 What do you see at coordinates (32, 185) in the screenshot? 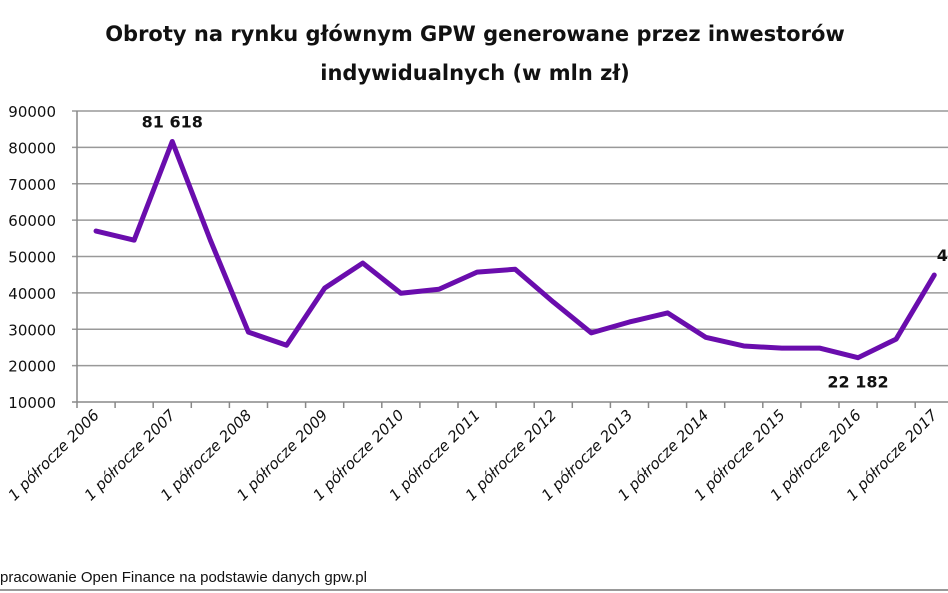
I see `y-tick-label: 70000` at bounding box center [32, 185].